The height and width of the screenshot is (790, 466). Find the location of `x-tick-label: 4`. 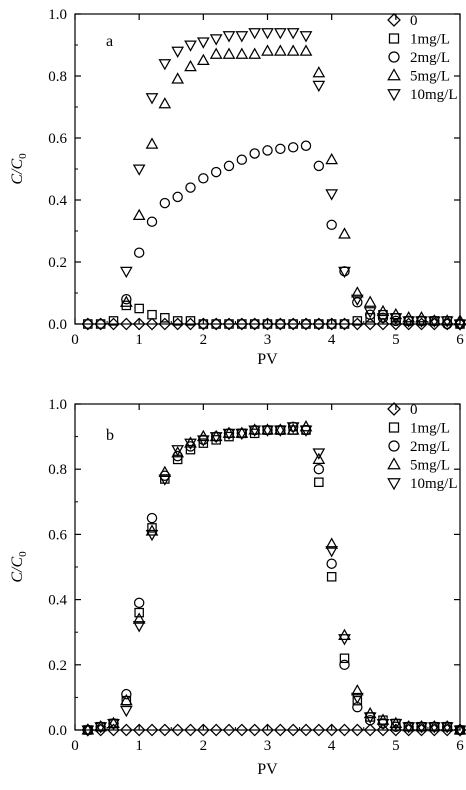

x-tick-label: 4 is located at coordinates (332, 746).